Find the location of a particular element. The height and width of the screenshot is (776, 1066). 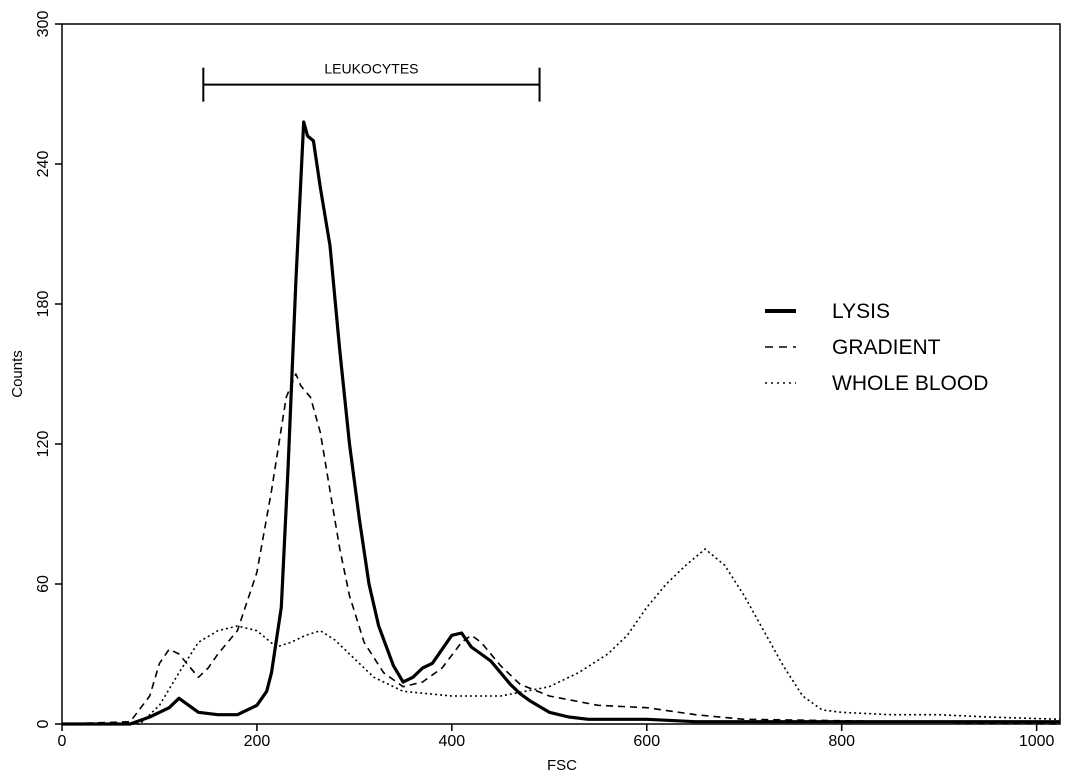

x-tick-label: 600 is located at coordinates (646, 741).